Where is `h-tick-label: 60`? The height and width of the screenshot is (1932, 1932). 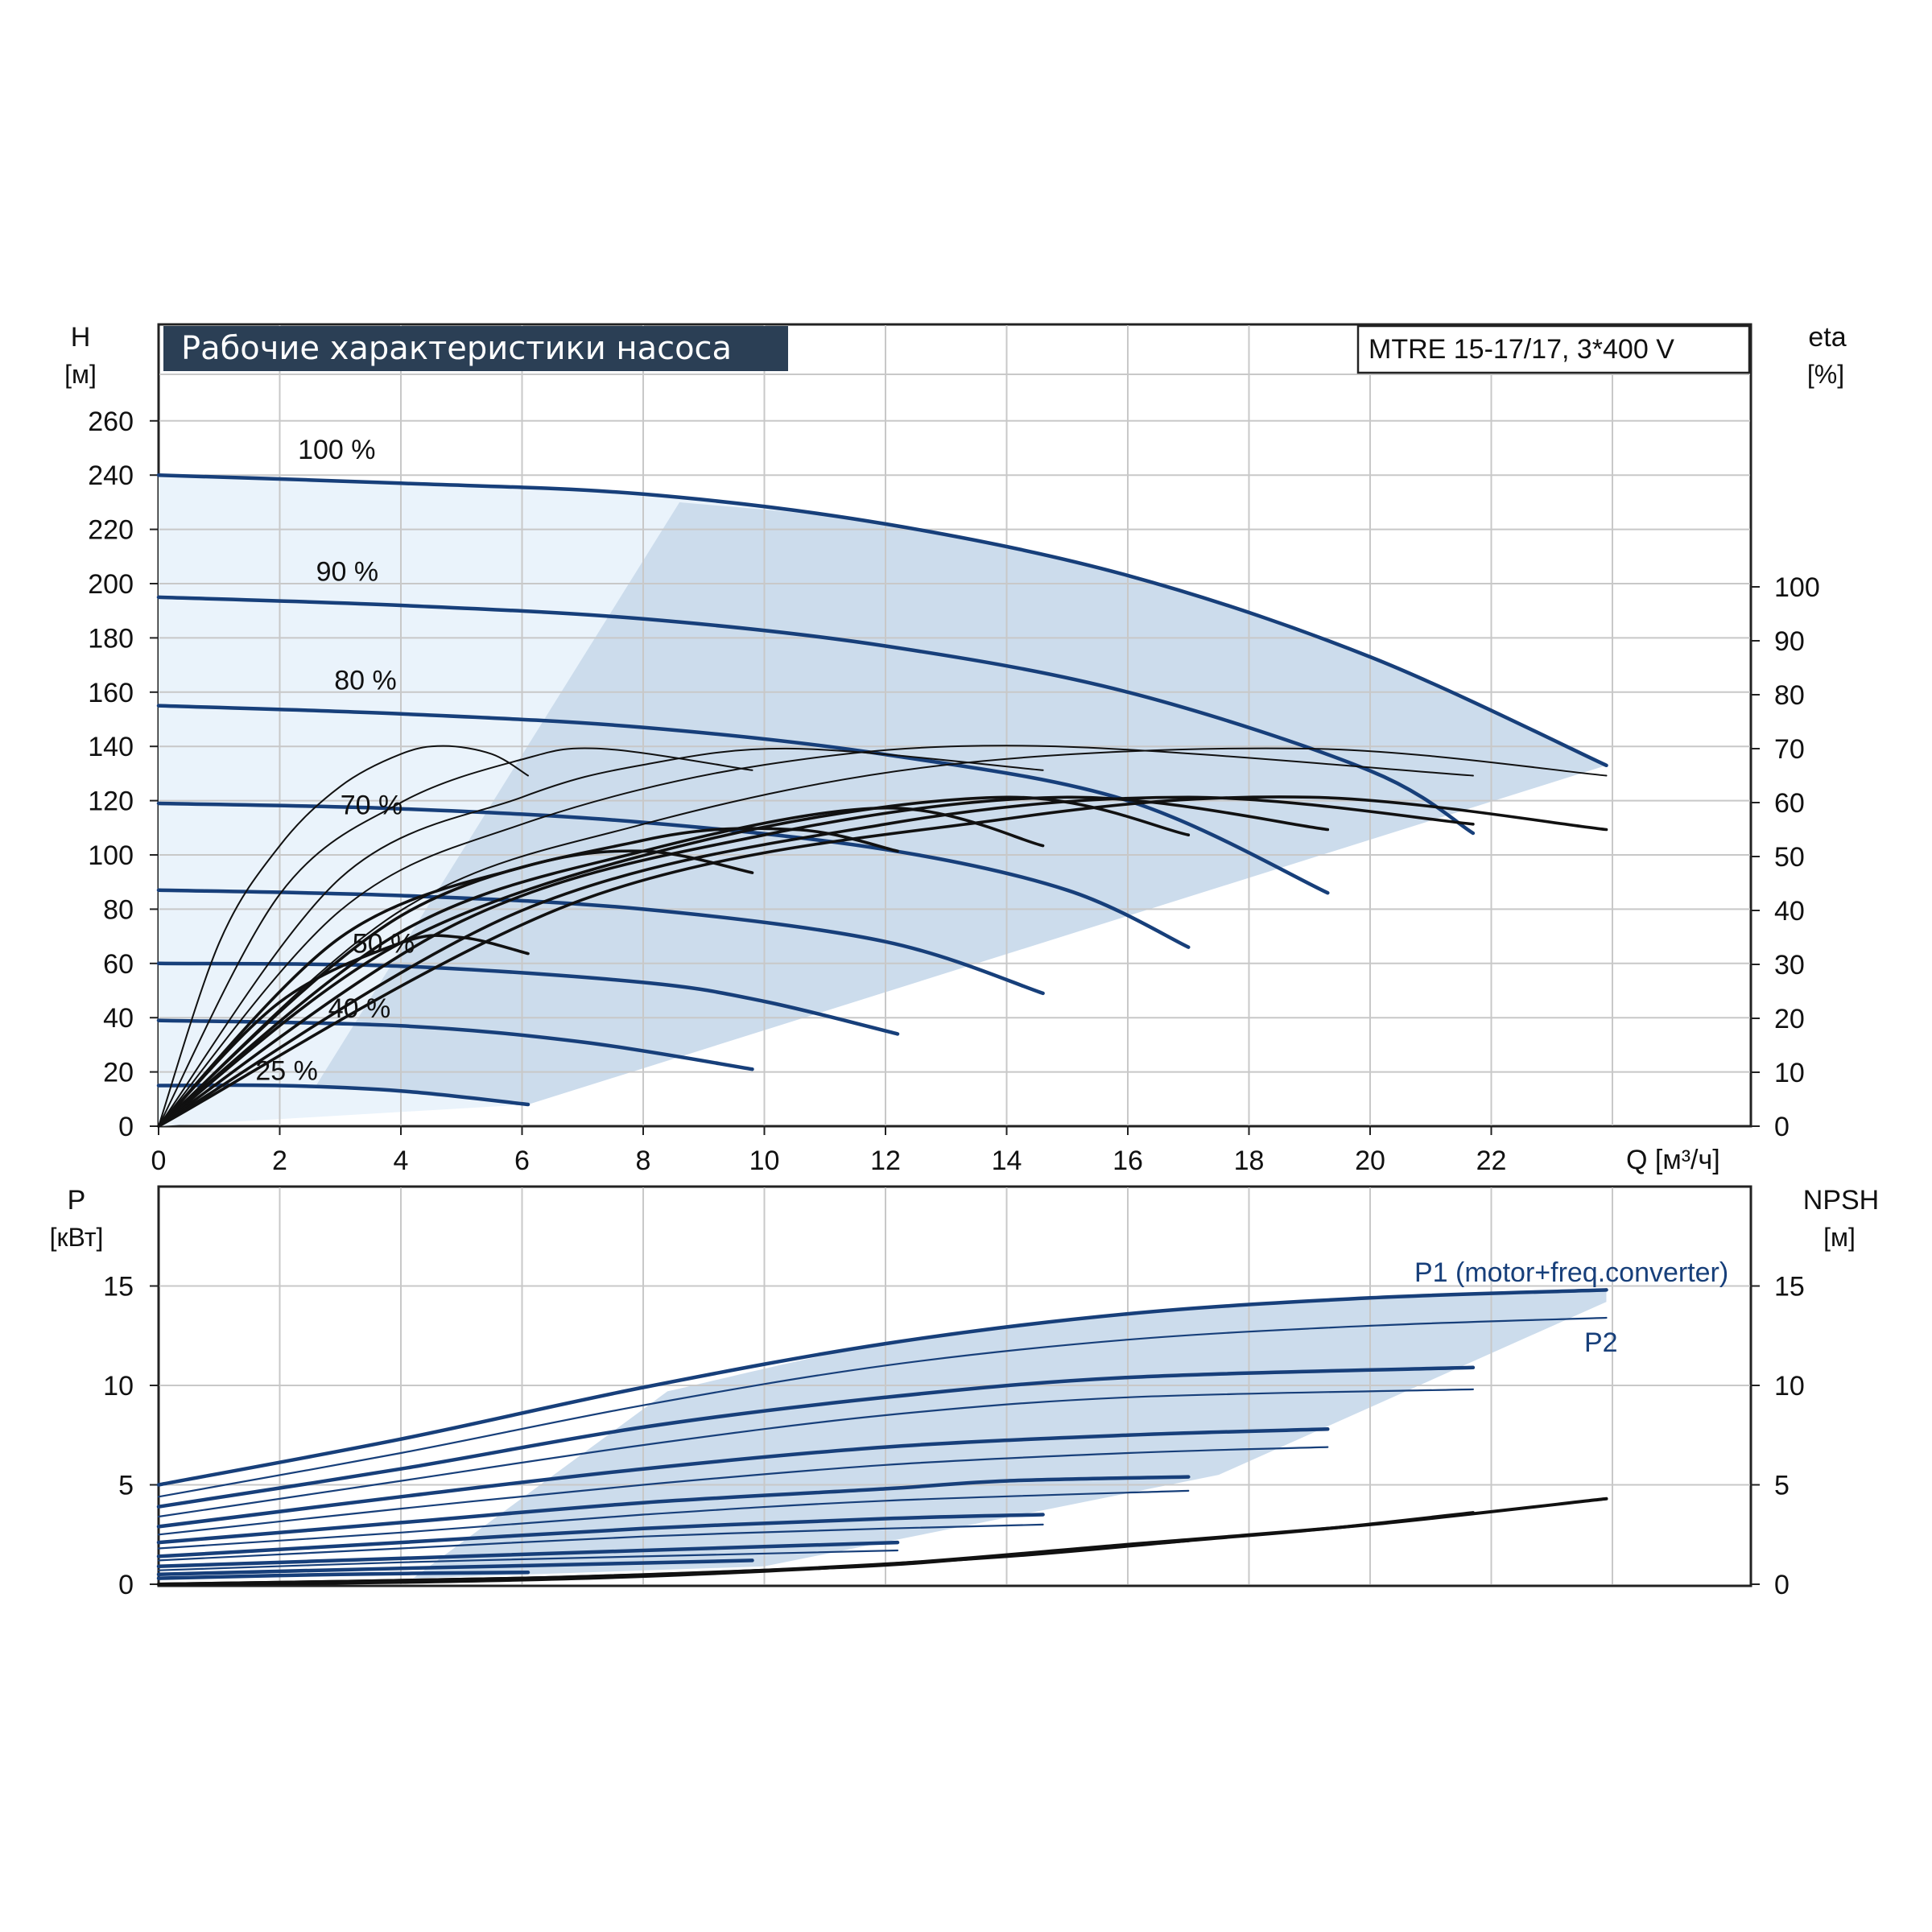
h-tick-label: 60 is located at coordinates (118, 965).